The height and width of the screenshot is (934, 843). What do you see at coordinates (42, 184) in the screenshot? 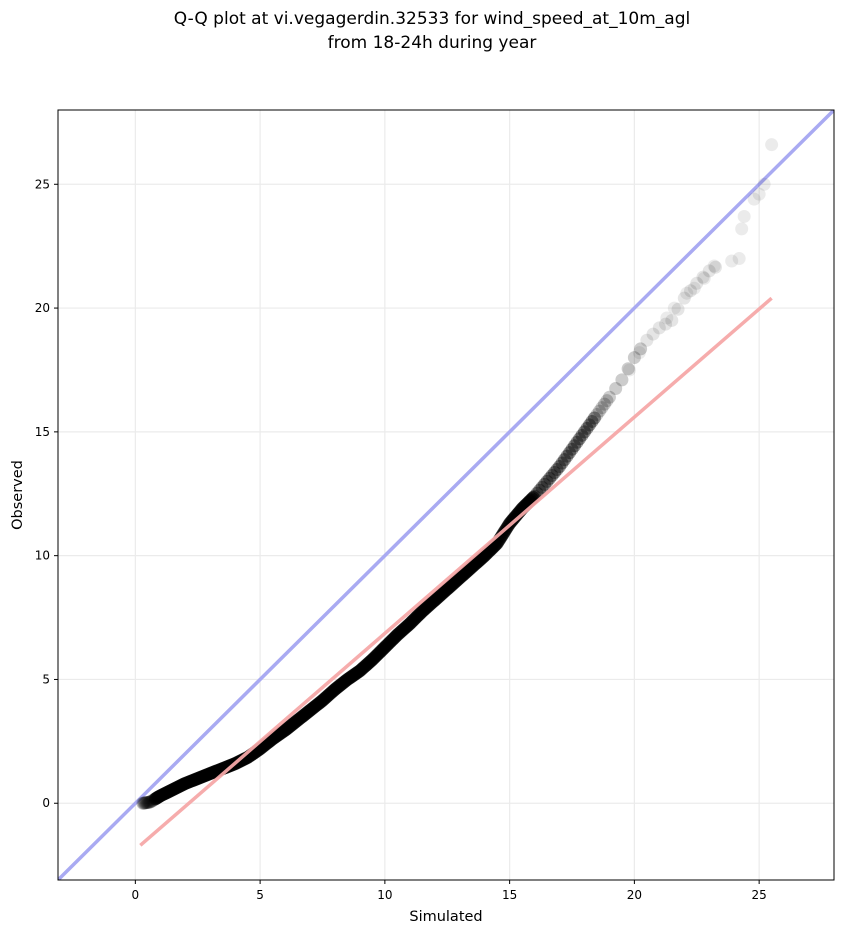
I see `y-tick-label: 25` at bounding box center [42, 184].